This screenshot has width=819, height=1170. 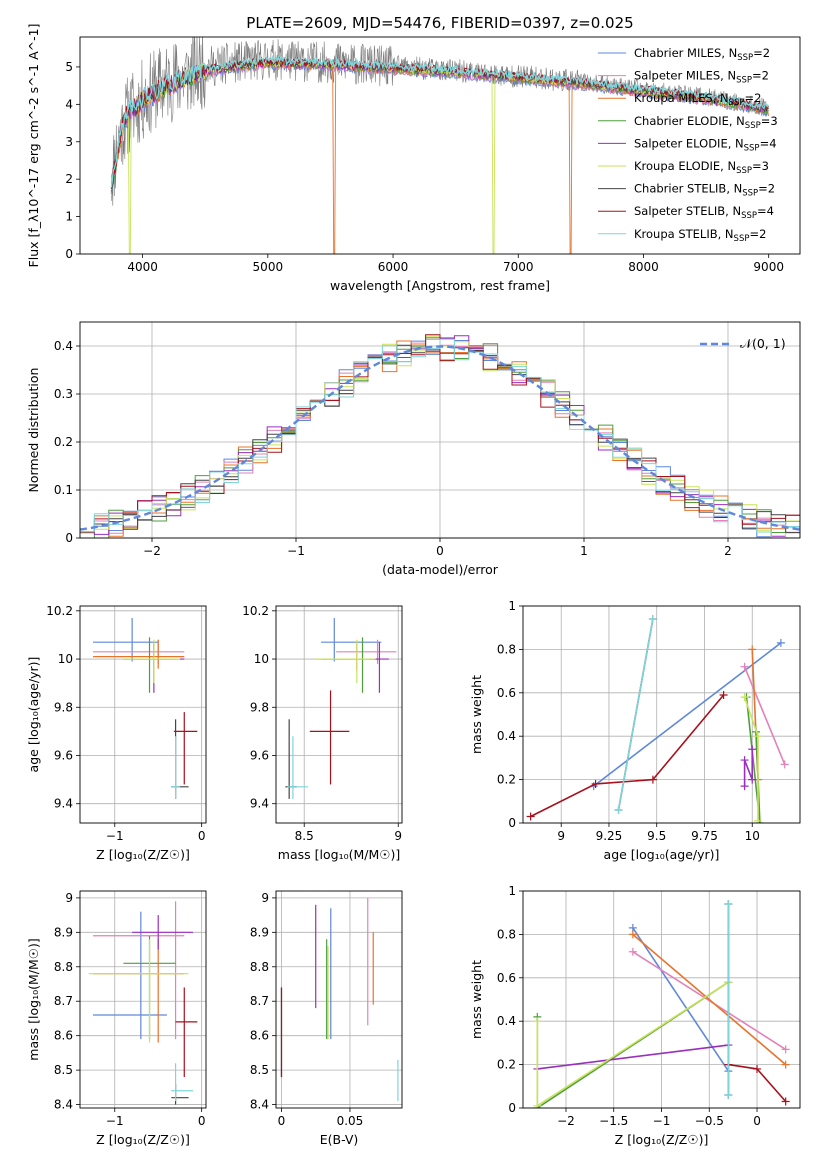 I want to click on legend-model-name: Salpeter STELIB, N, so click(x=687, y=211).